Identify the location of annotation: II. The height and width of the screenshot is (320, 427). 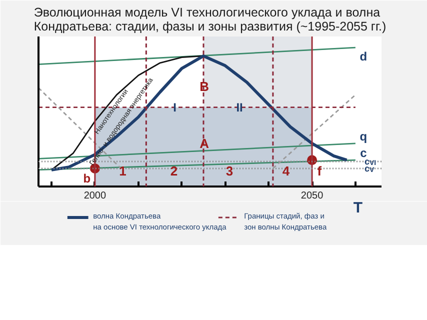
(239, 107).